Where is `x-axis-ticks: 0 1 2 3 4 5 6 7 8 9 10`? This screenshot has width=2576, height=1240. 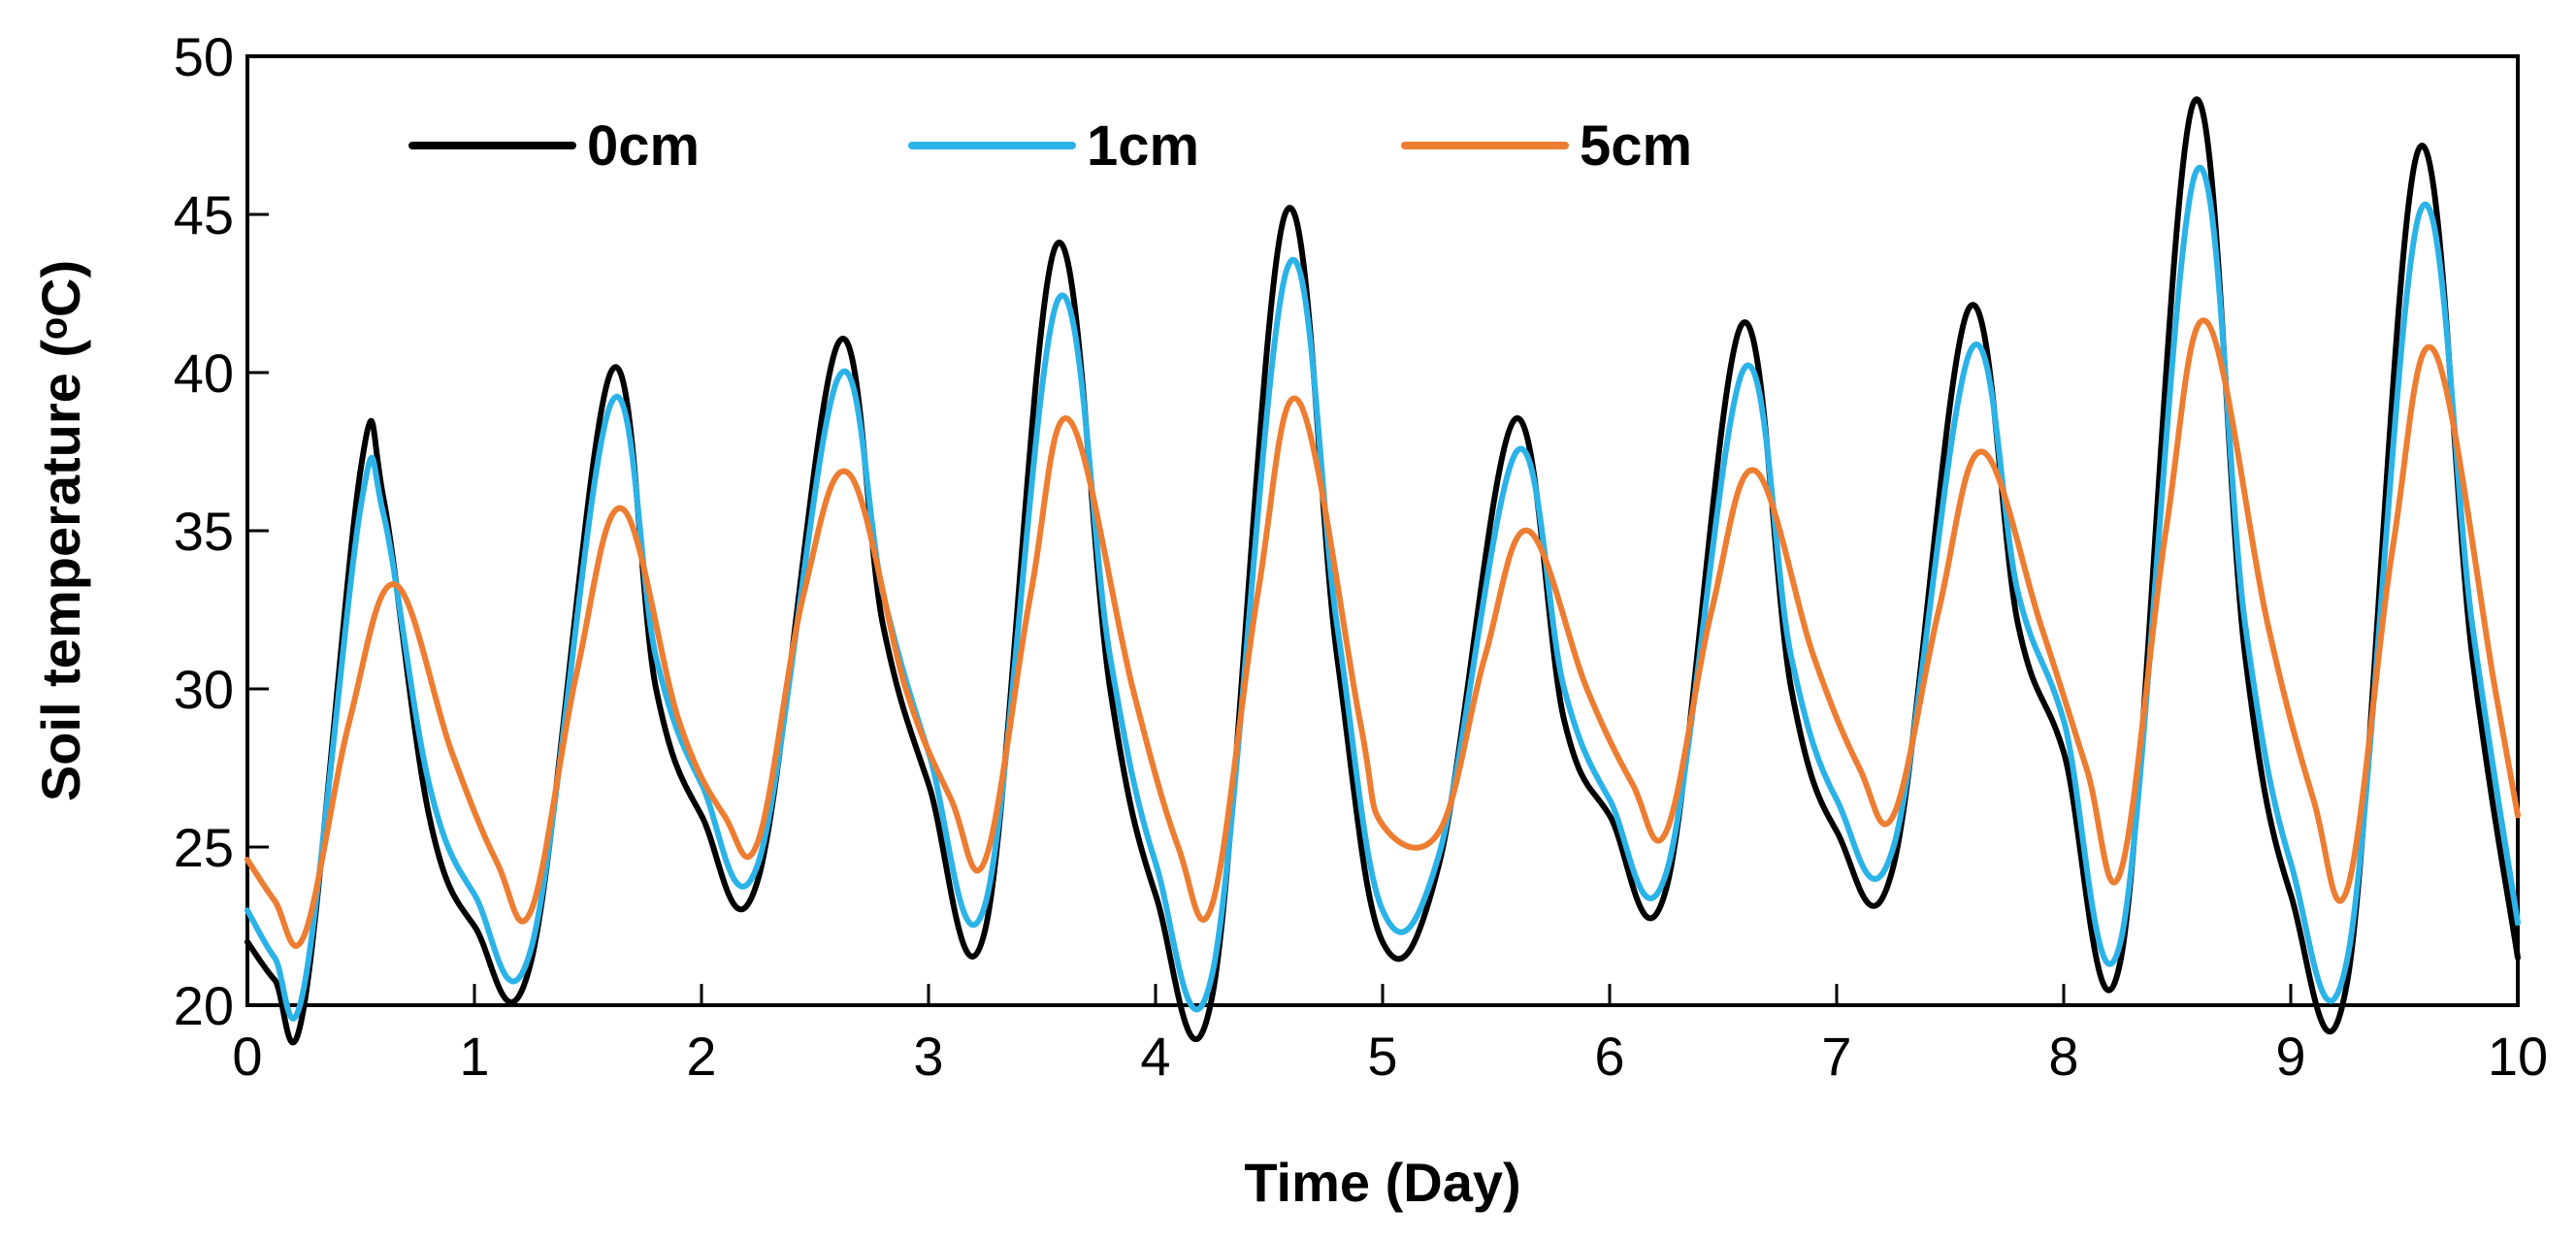
x-axis-ticks: 0 1 2 3 4 5 6 7 8 9 10 is located at coordinates (1390, 1036).